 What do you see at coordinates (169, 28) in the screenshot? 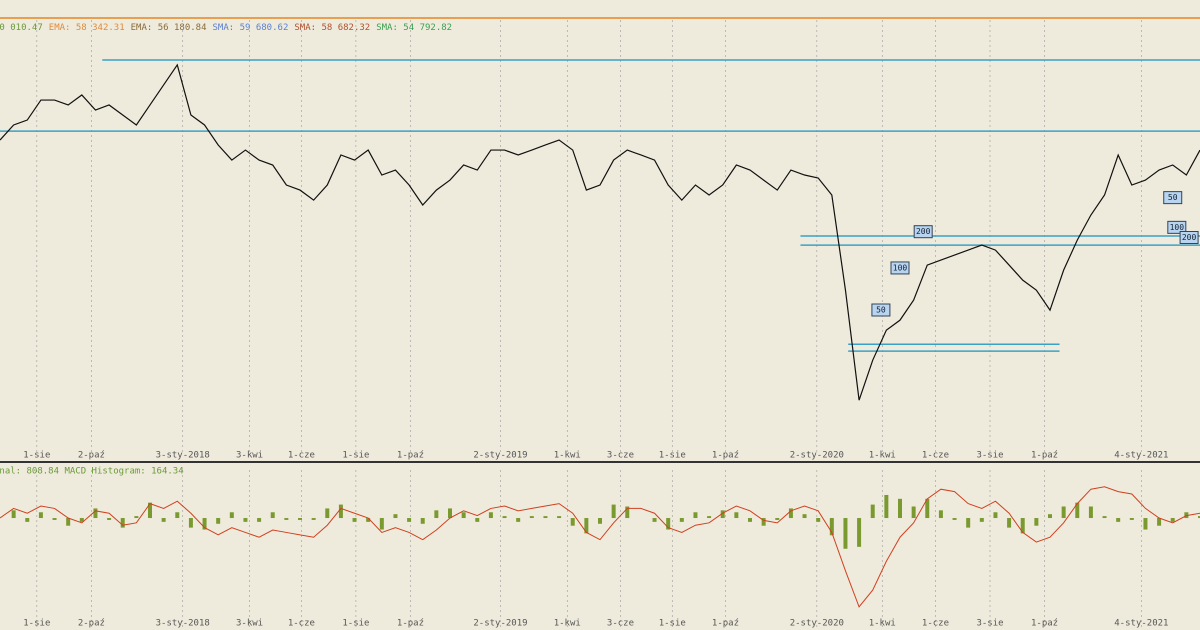
I see `legend-entry: EMA: 56 180.84` at bounding box center [169, 28].